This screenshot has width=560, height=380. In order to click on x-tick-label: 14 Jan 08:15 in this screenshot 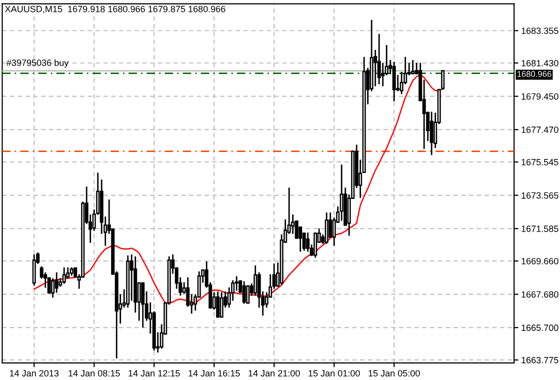, I will do `click(94, 373)`.